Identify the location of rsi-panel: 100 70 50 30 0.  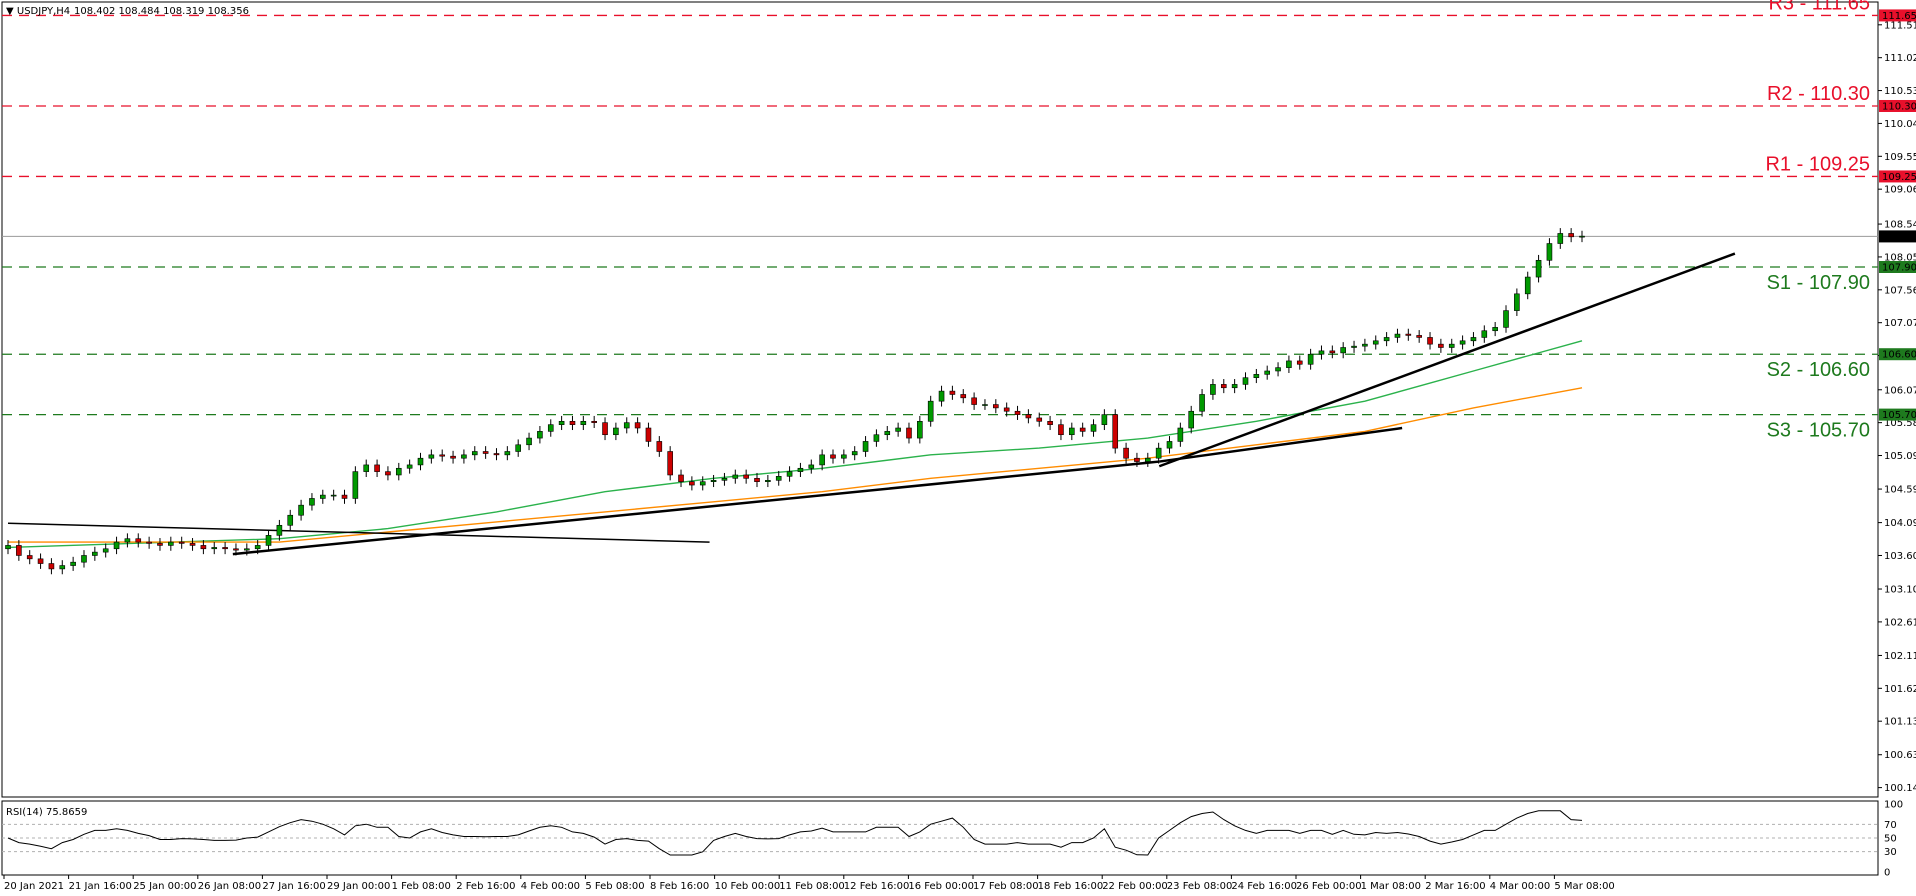
(952, 839).